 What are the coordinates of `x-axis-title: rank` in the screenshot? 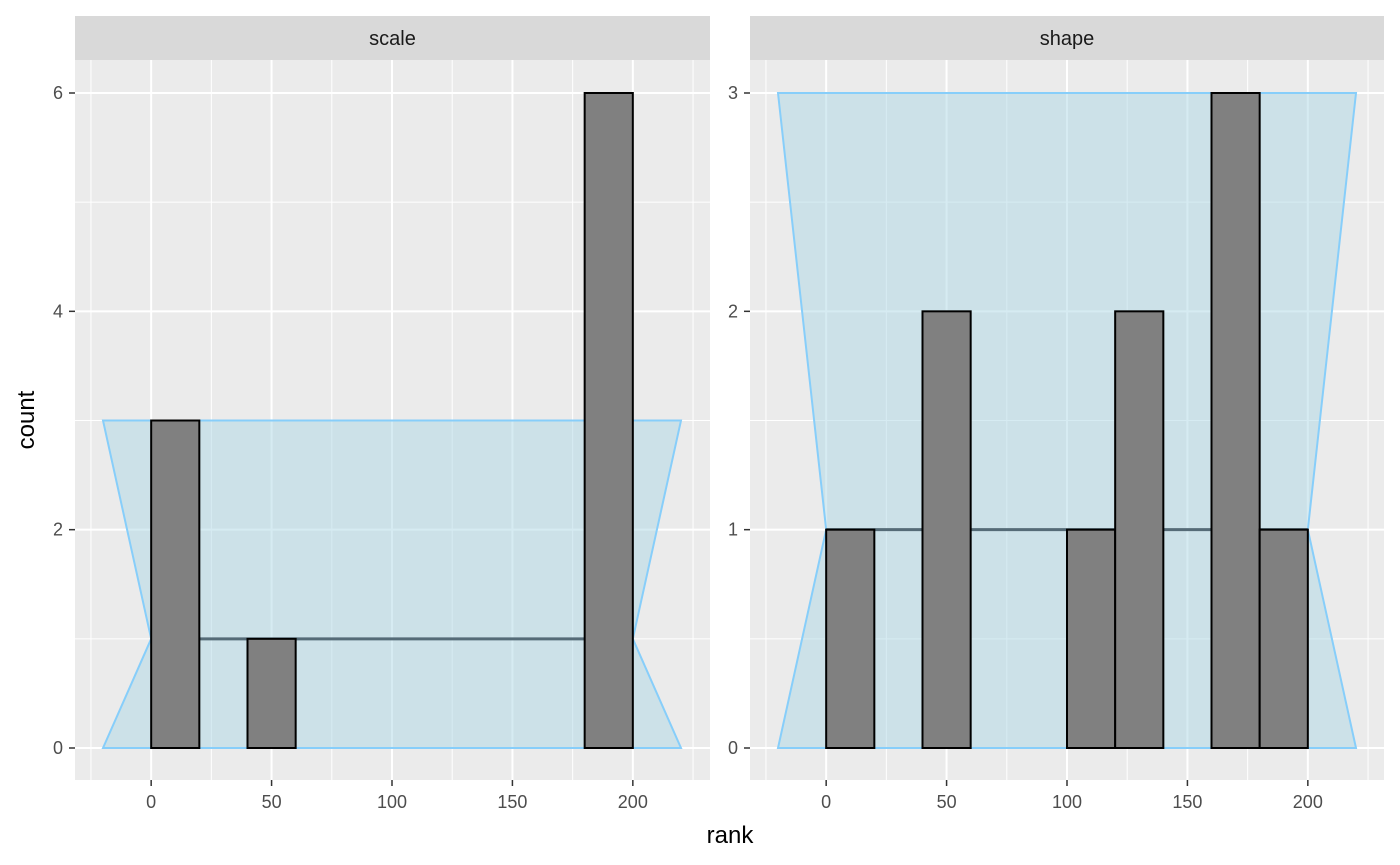 It's located at (731, 835).